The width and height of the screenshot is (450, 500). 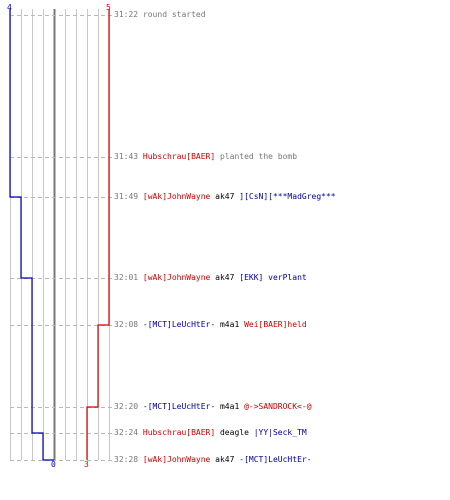 I want to click on event-time: 32:24, so click(x=126, y=432).